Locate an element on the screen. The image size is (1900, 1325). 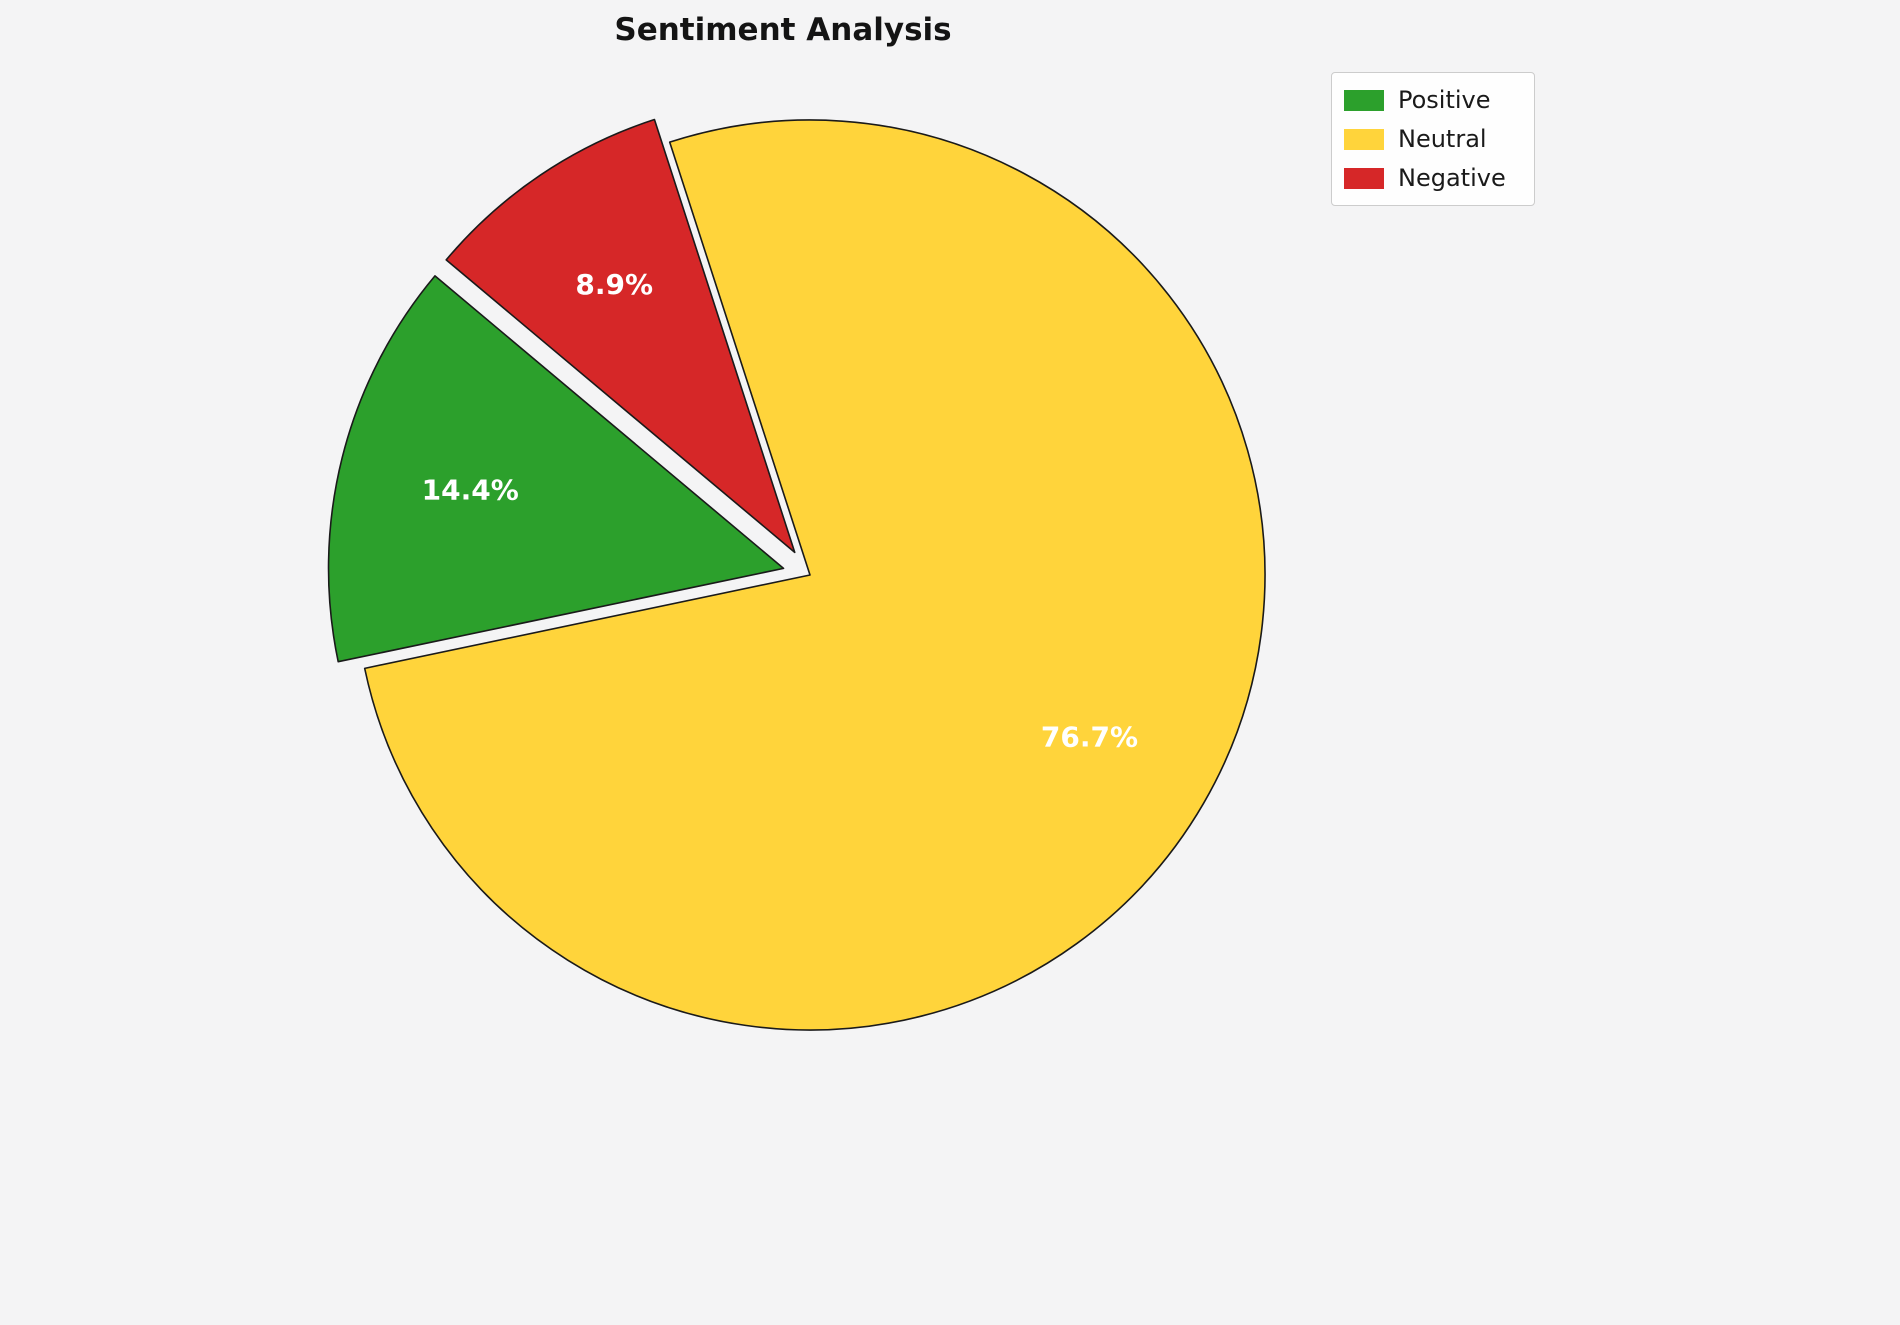
pie-slice-positive is located at coordinates (556, 469).